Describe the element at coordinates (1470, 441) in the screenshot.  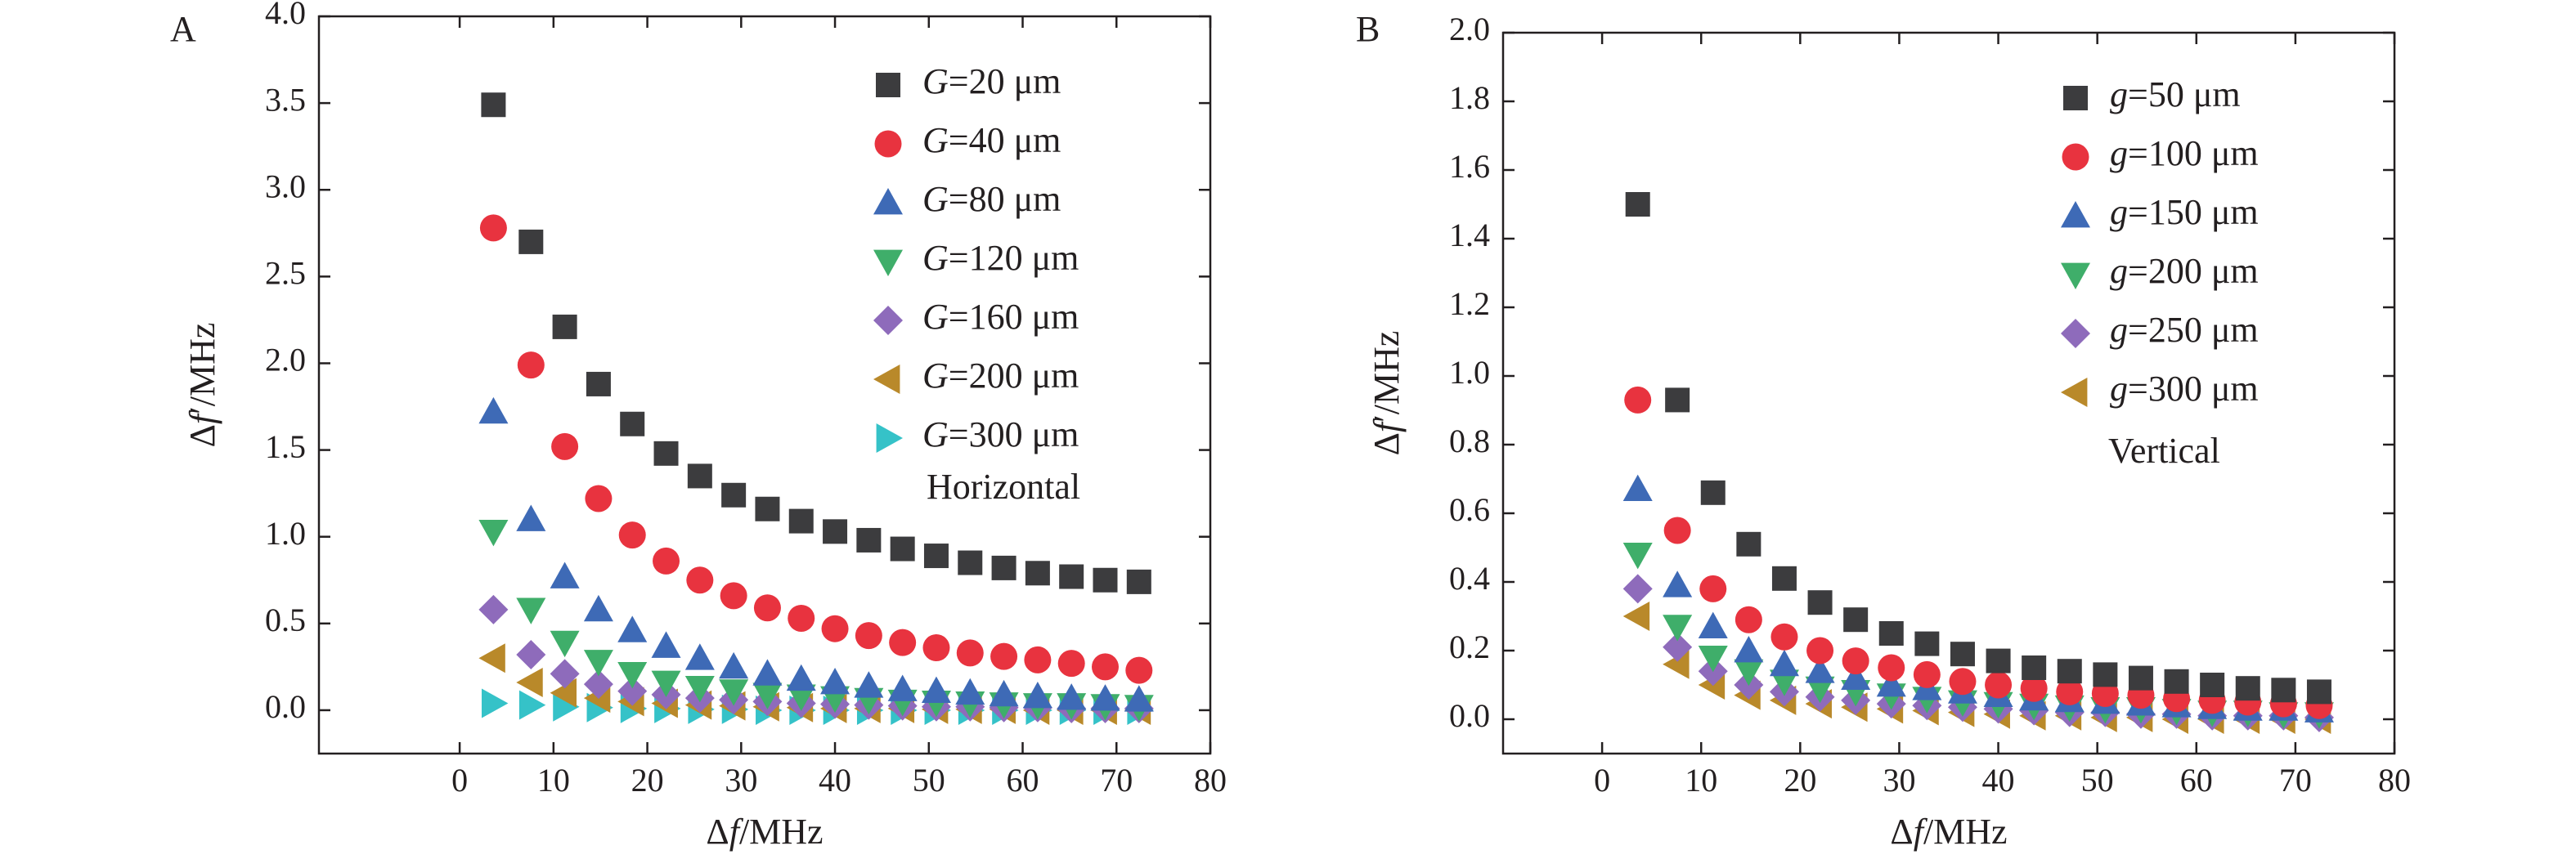
I see `y-tick-label: 0.8` at that location.